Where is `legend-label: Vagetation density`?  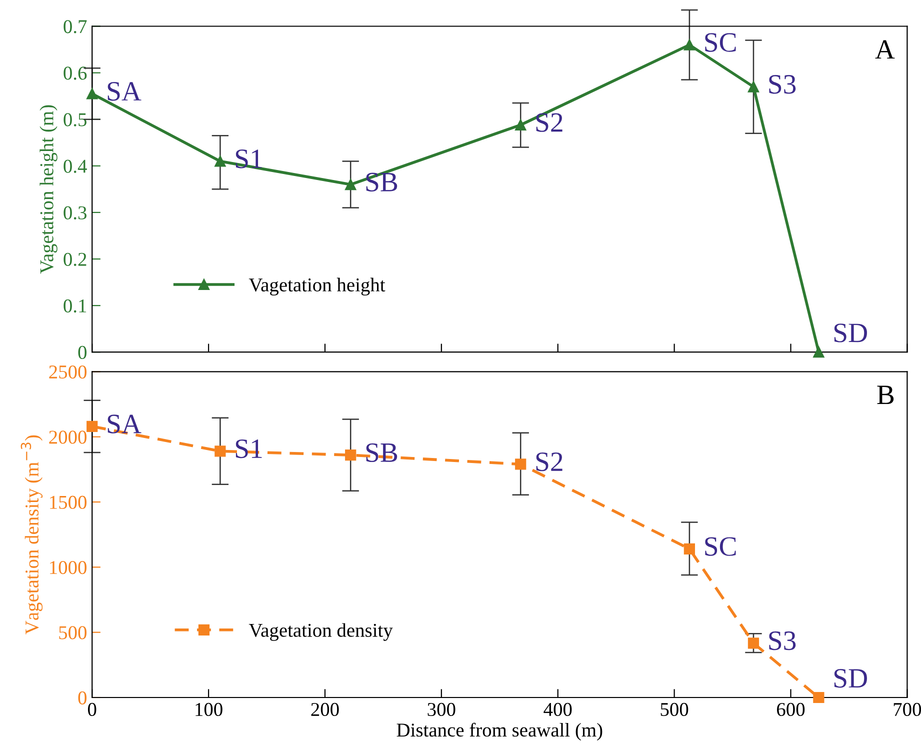
legend-label: Vagetation density is located at coordinates (320, 632).